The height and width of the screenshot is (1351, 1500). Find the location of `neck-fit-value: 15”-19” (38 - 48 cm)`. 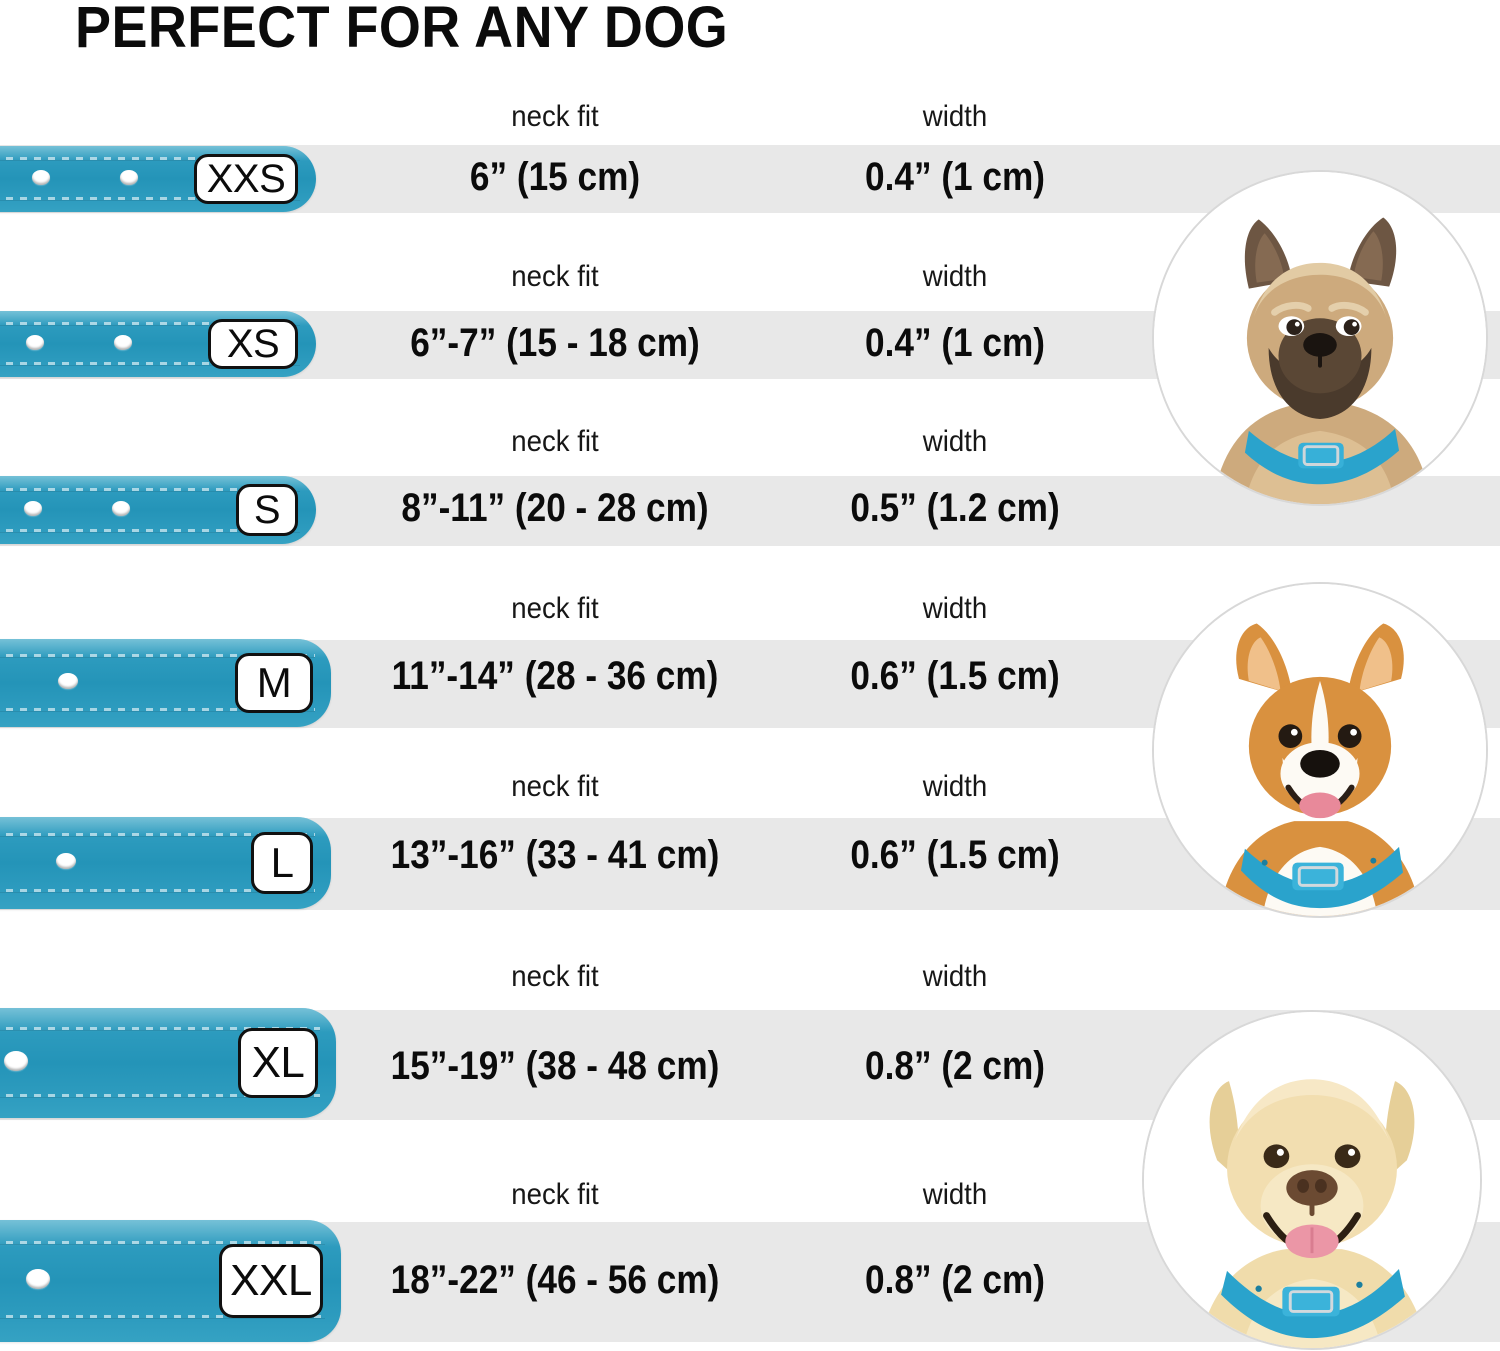

neck-fit-value: 15”-19” (38 - 48 cm) is located at coordinates (555, 1066).